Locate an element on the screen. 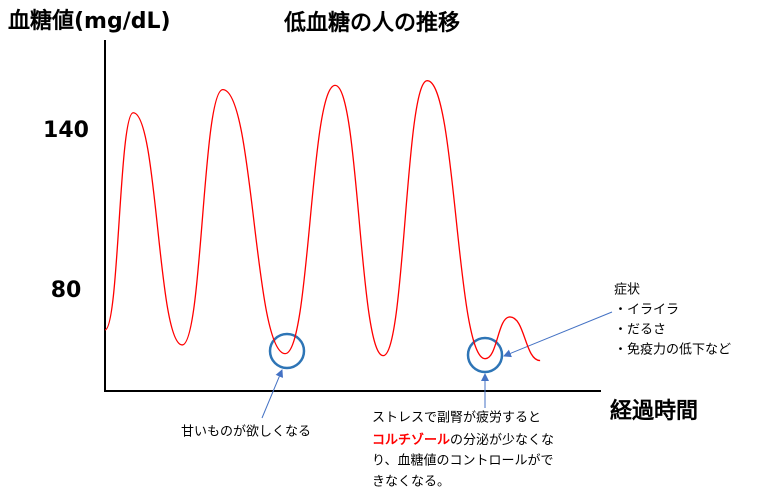  annotation: コルチゾールの分泌が少なくな is located at coordinates (463, 440).